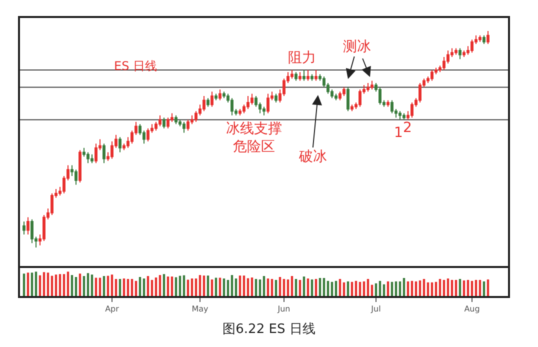 The height and width of the screenshot is (347, 538). What do you see at coordinates (407, 128) in the screenshot?
I see `annotation: 2` at bounding box center [407, 128].